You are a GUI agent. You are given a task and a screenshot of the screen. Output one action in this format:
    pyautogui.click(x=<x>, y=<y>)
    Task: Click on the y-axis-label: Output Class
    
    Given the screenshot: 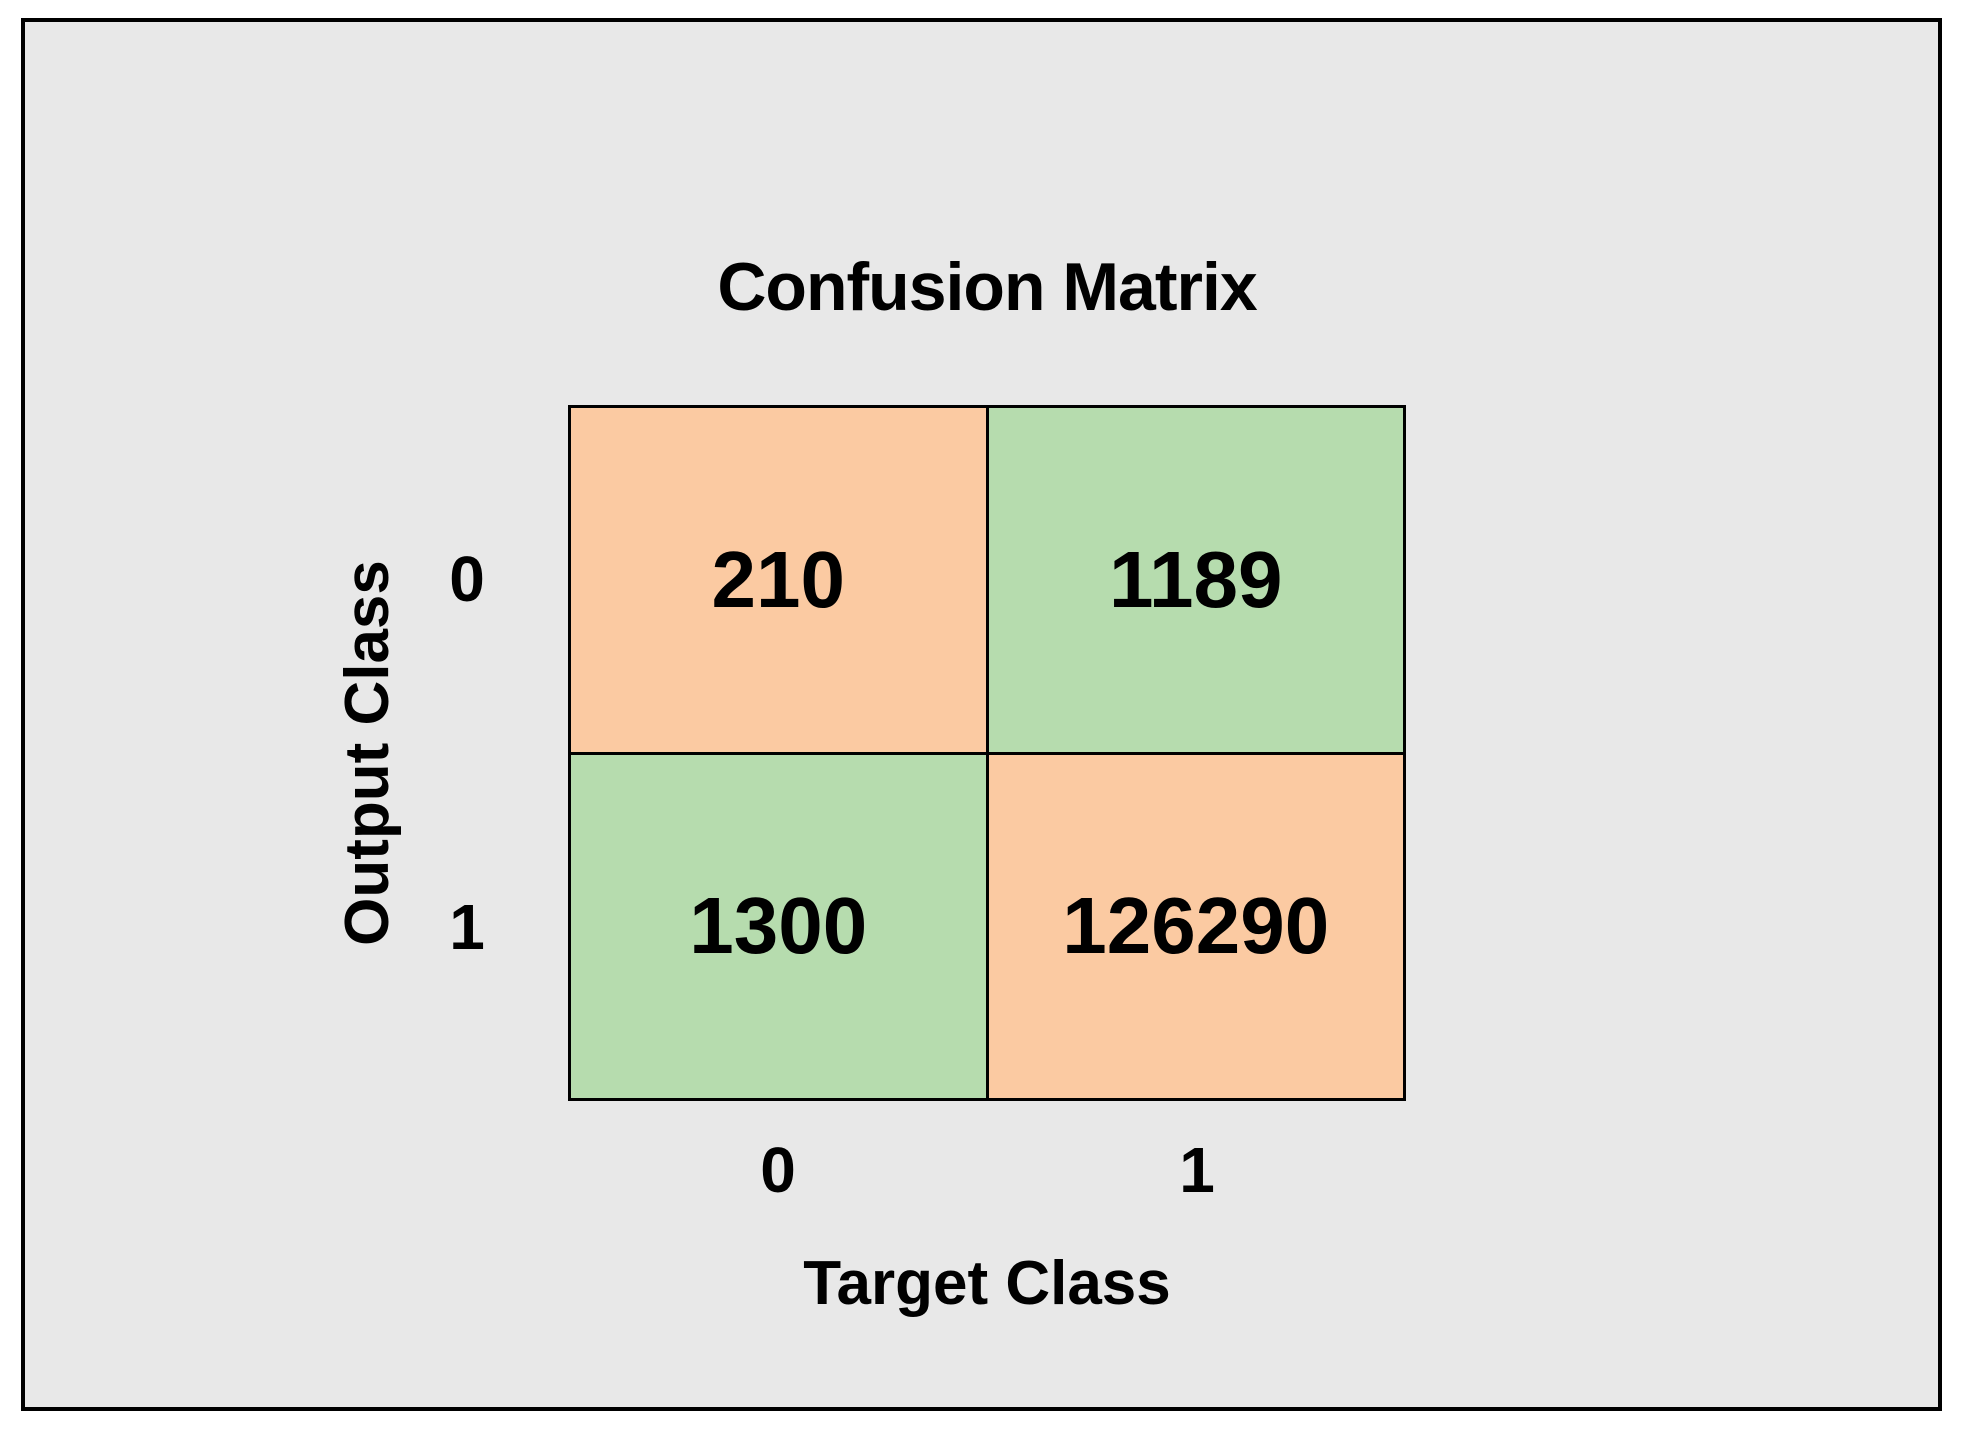 What is the action you would take?
    pyautogui.click(x=367, y=753)
    